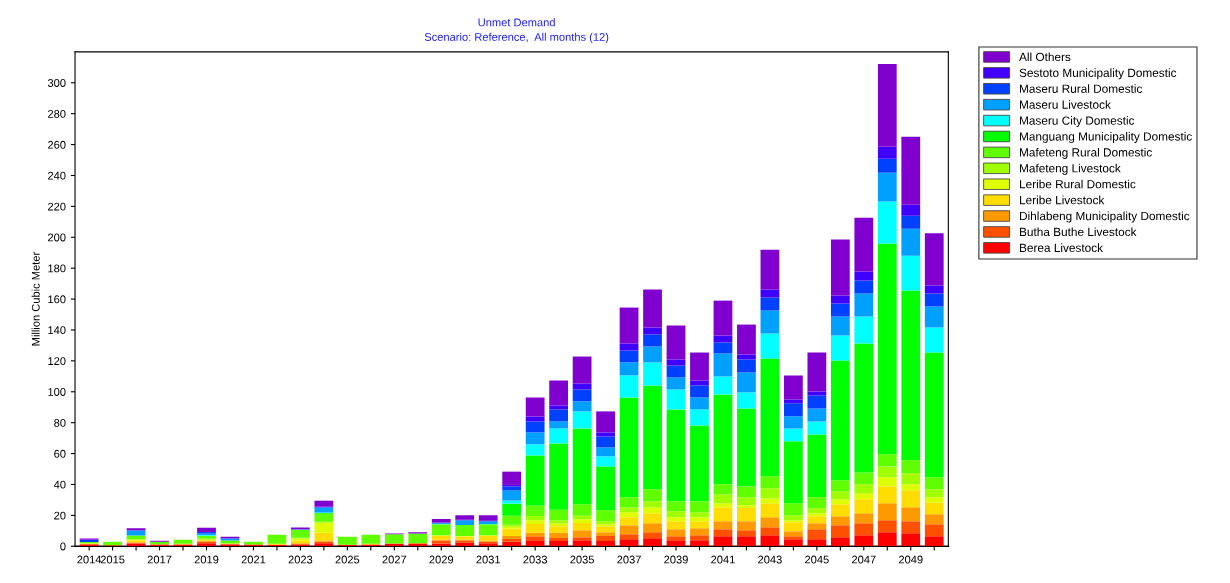 This screenshot has height=583, width=1230. I want to click on y-tick-label: 20, so click(60, 515).